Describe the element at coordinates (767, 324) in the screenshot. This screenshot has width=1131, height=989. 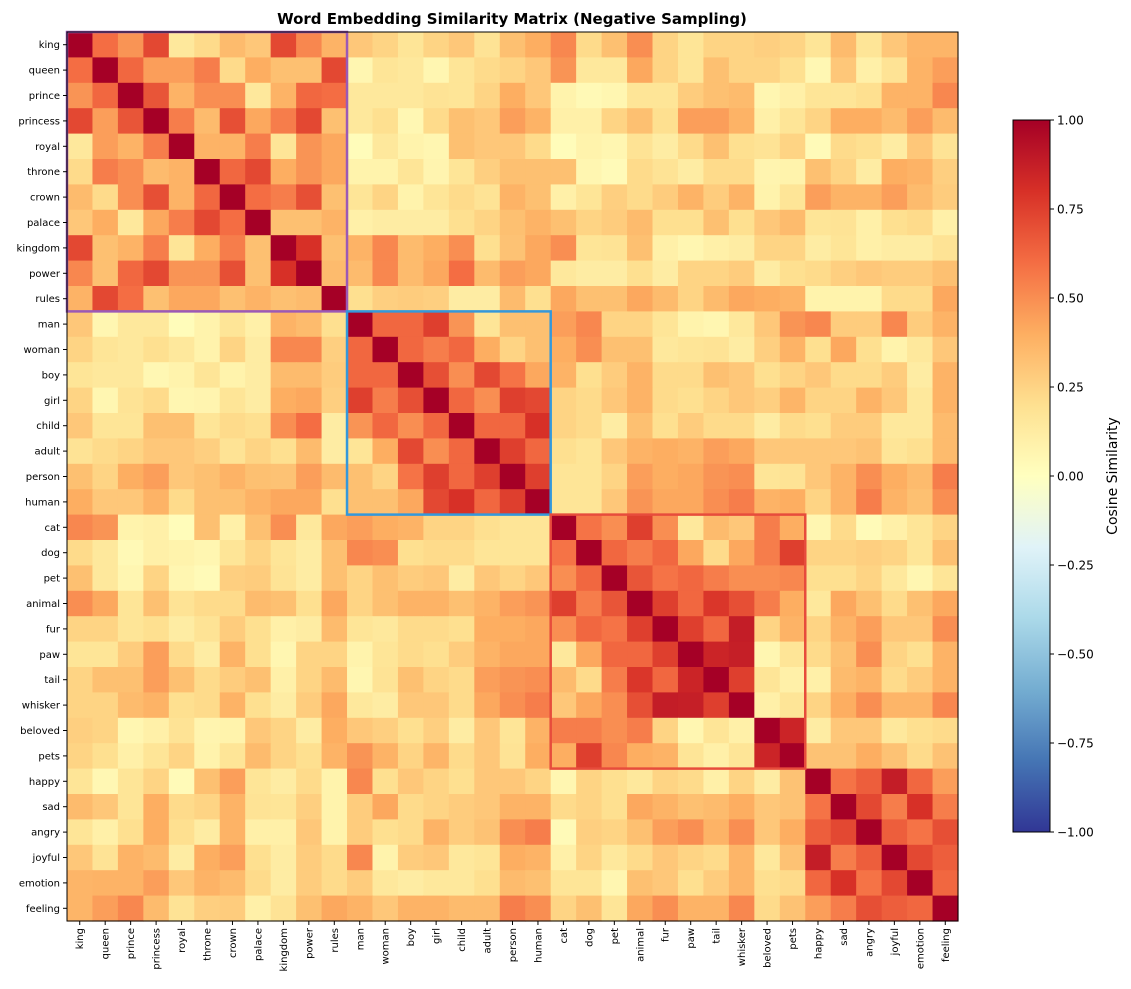
I see `heatmap-cell-man-beloved` at that location.